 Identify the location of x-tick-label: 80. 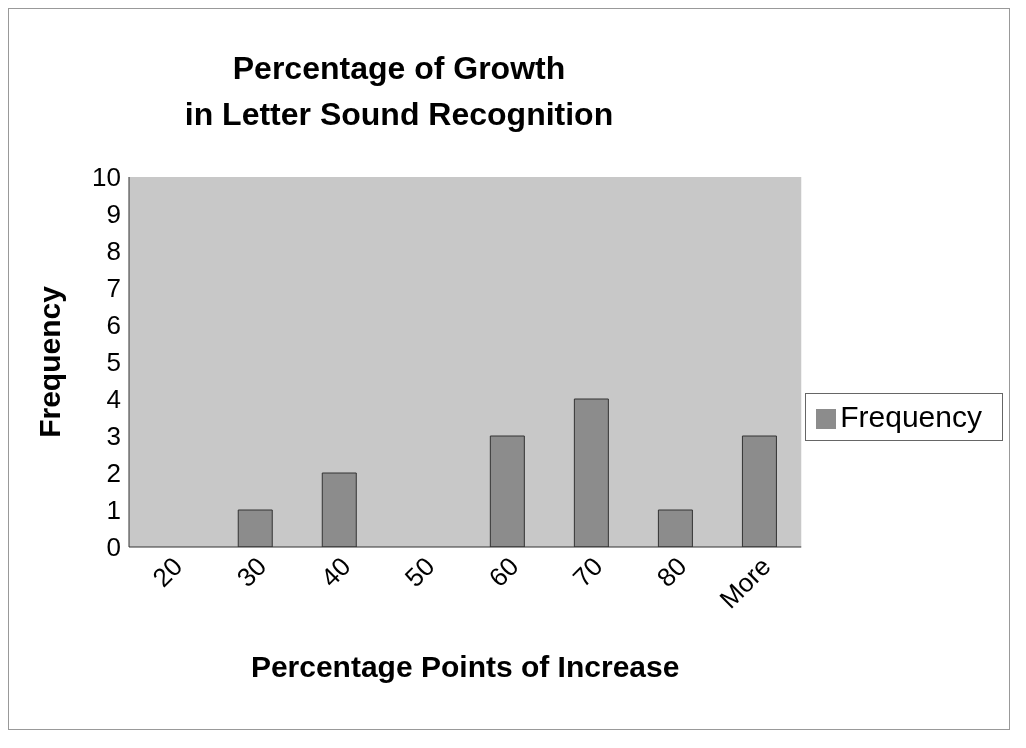
(671, 572).